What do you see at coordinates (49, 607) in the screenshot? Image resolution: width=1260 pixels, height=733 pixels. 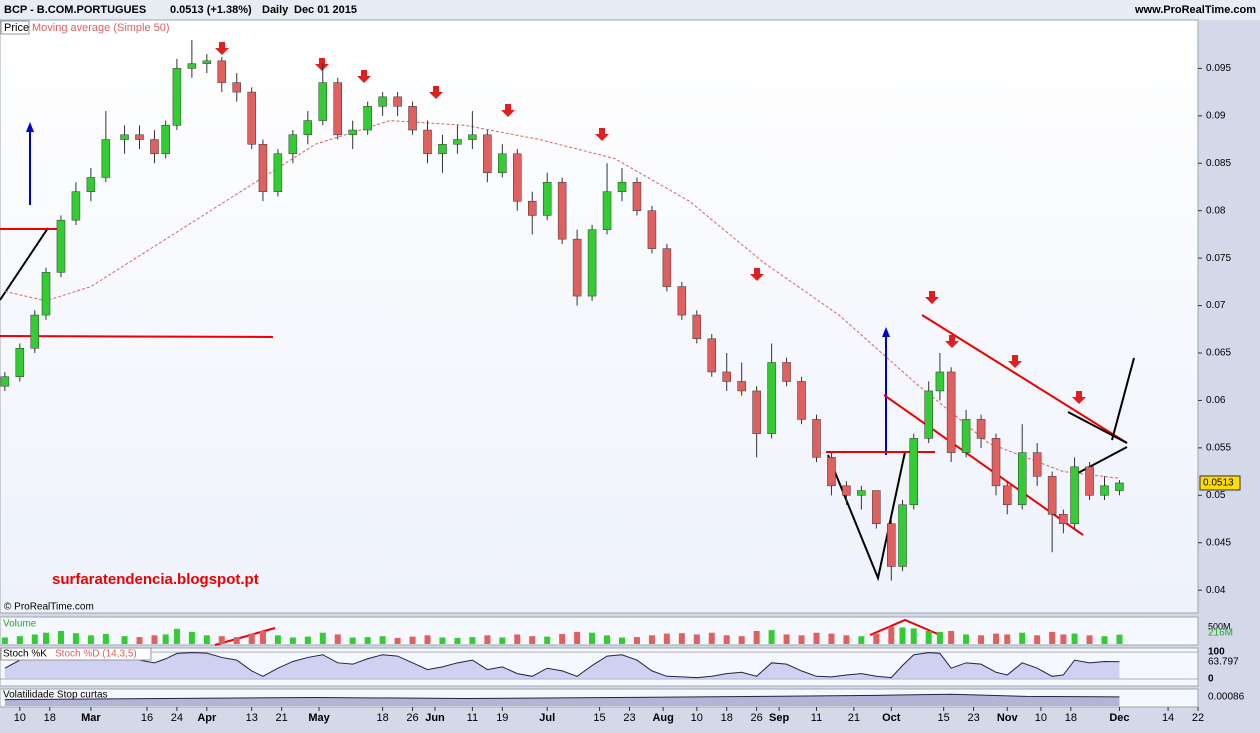 I see `copyright: © ProRealTime.com` at bounding box center [49, 607].